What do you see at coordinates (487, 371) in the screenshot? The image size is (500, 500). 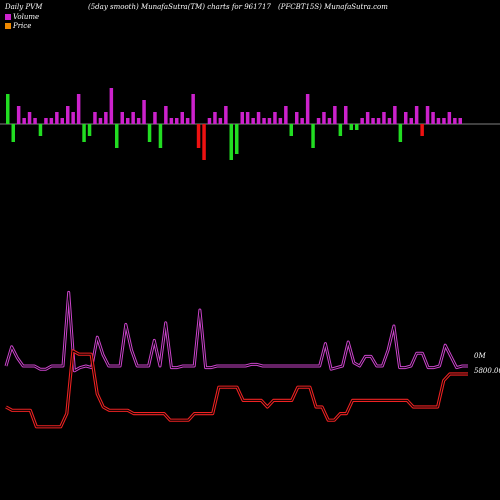 I see `price-axis-label: 5800.00` at bounding box center [487, 371].